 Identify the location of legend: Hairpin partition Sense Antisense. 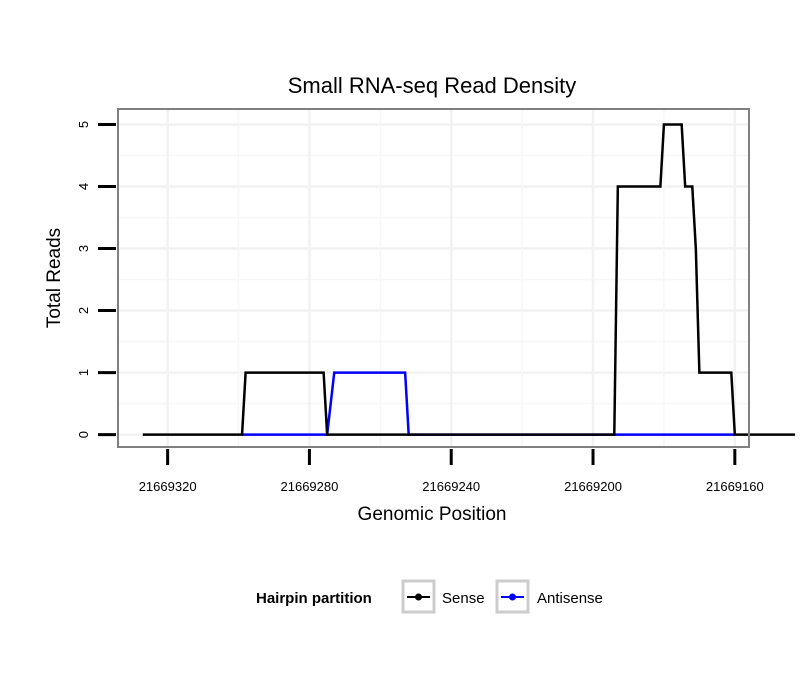
(429, 596).